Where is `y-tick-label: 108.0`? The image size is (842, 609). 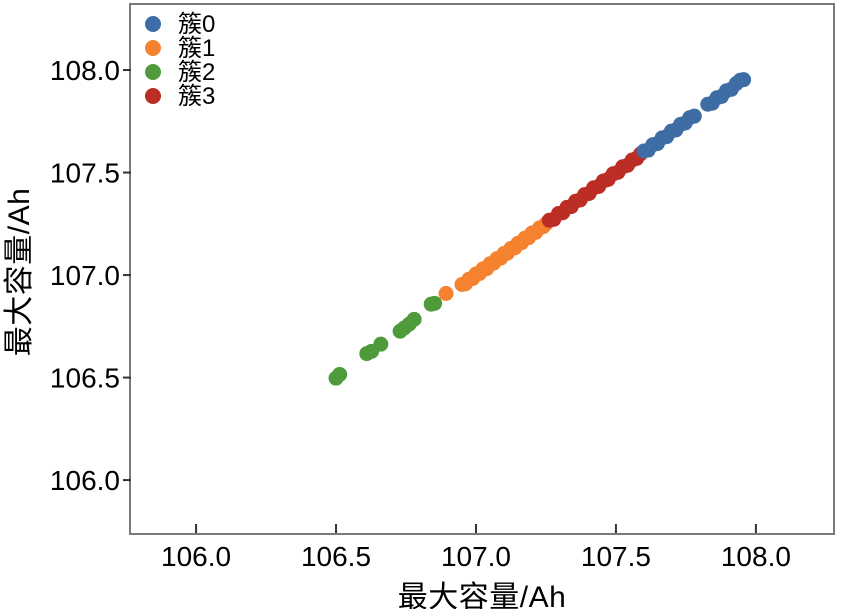
y-tick-label: 108.0 is located at coordinates (85, 70).